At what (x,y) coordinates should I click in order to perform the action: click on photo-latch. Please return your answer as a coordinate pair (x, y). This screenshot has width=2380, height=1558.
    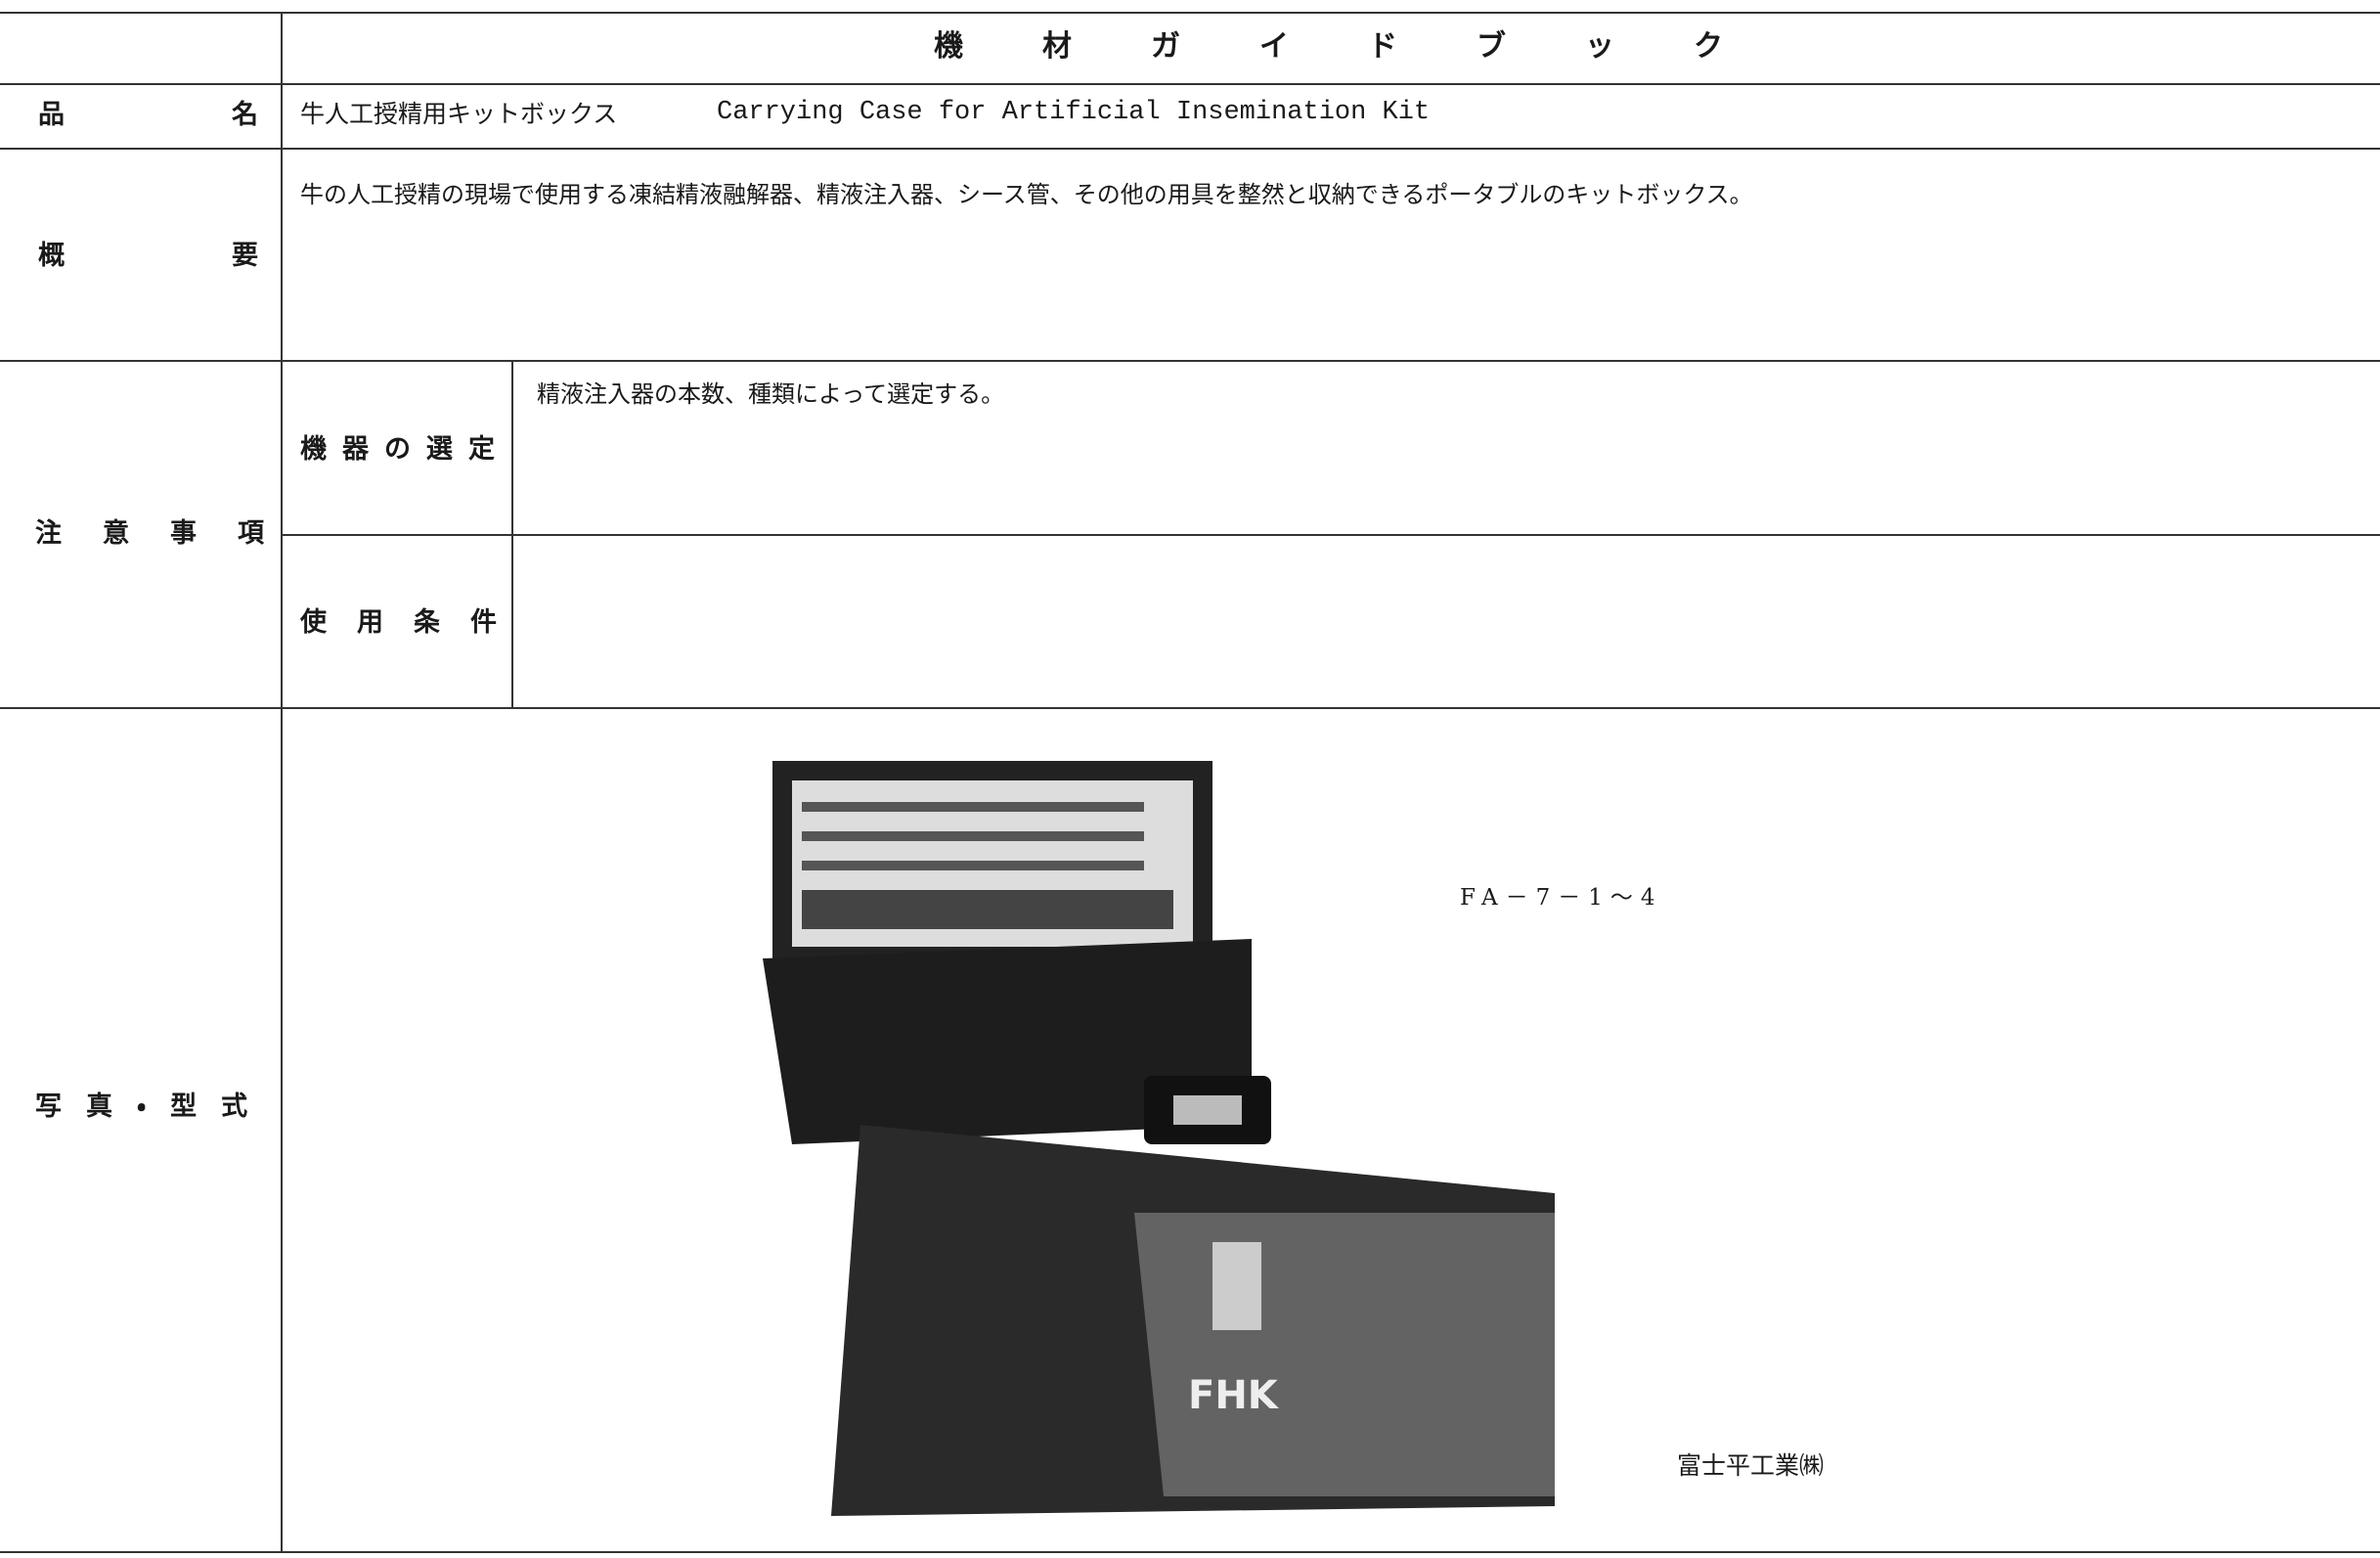
    Looking at the image, I should click on (1236, 1286).